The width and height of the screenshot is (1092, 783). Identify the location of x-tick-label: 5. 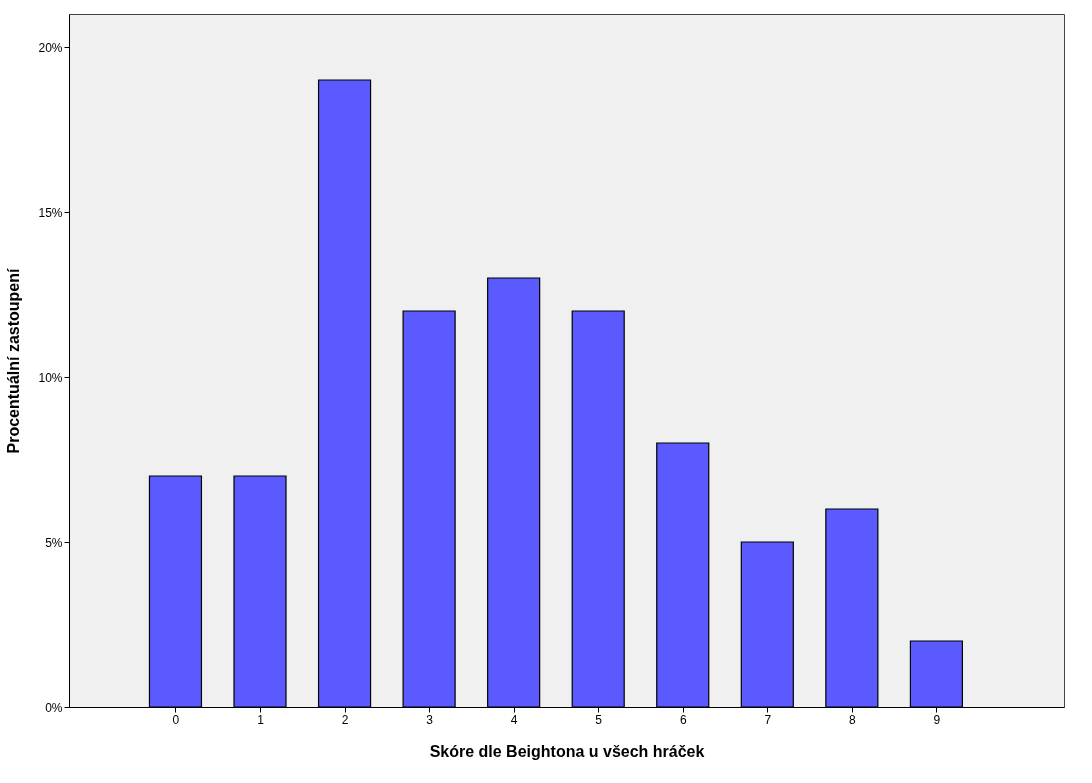
(599, 719).